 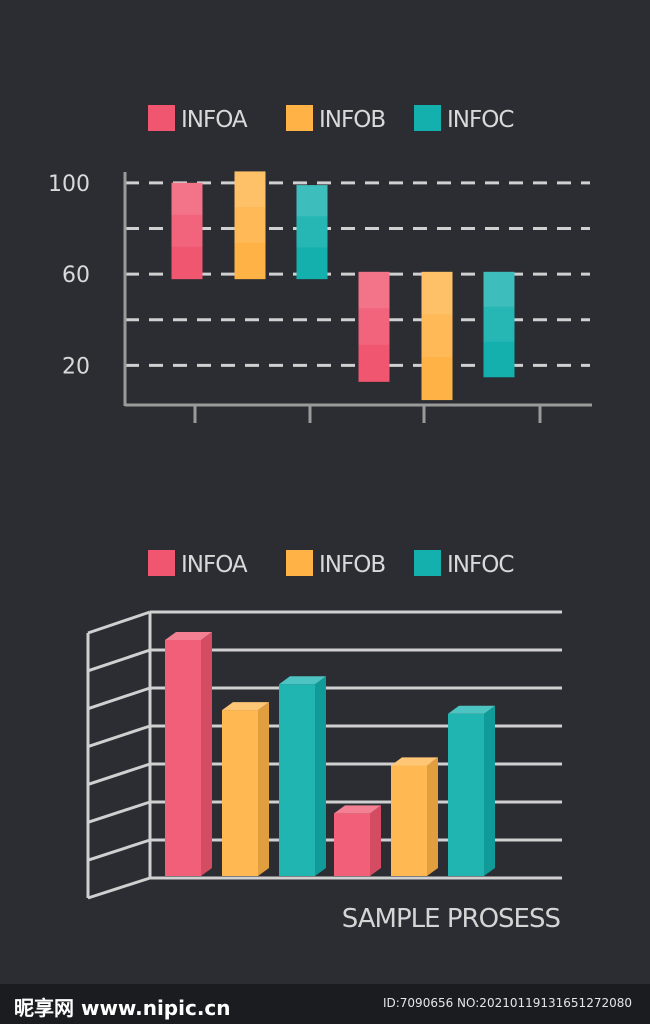 What do you see at coordinates (76, 366) in the screenshot?
I see `y-tick-label-3: 20` at bounding box center [76, 366].